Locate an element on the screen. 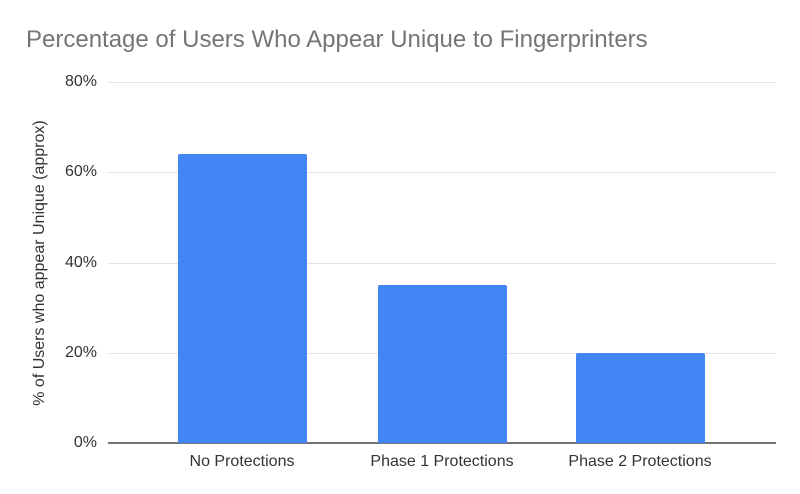  x-axis-label: Phase 1 Protections is located at coordinates (442, 461).